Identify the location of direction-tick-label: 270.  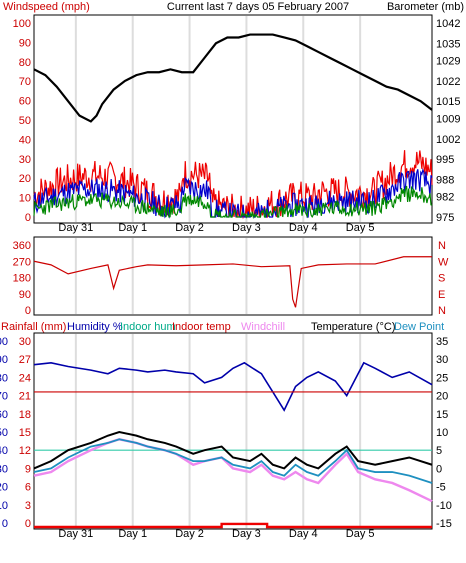
(22, 262).